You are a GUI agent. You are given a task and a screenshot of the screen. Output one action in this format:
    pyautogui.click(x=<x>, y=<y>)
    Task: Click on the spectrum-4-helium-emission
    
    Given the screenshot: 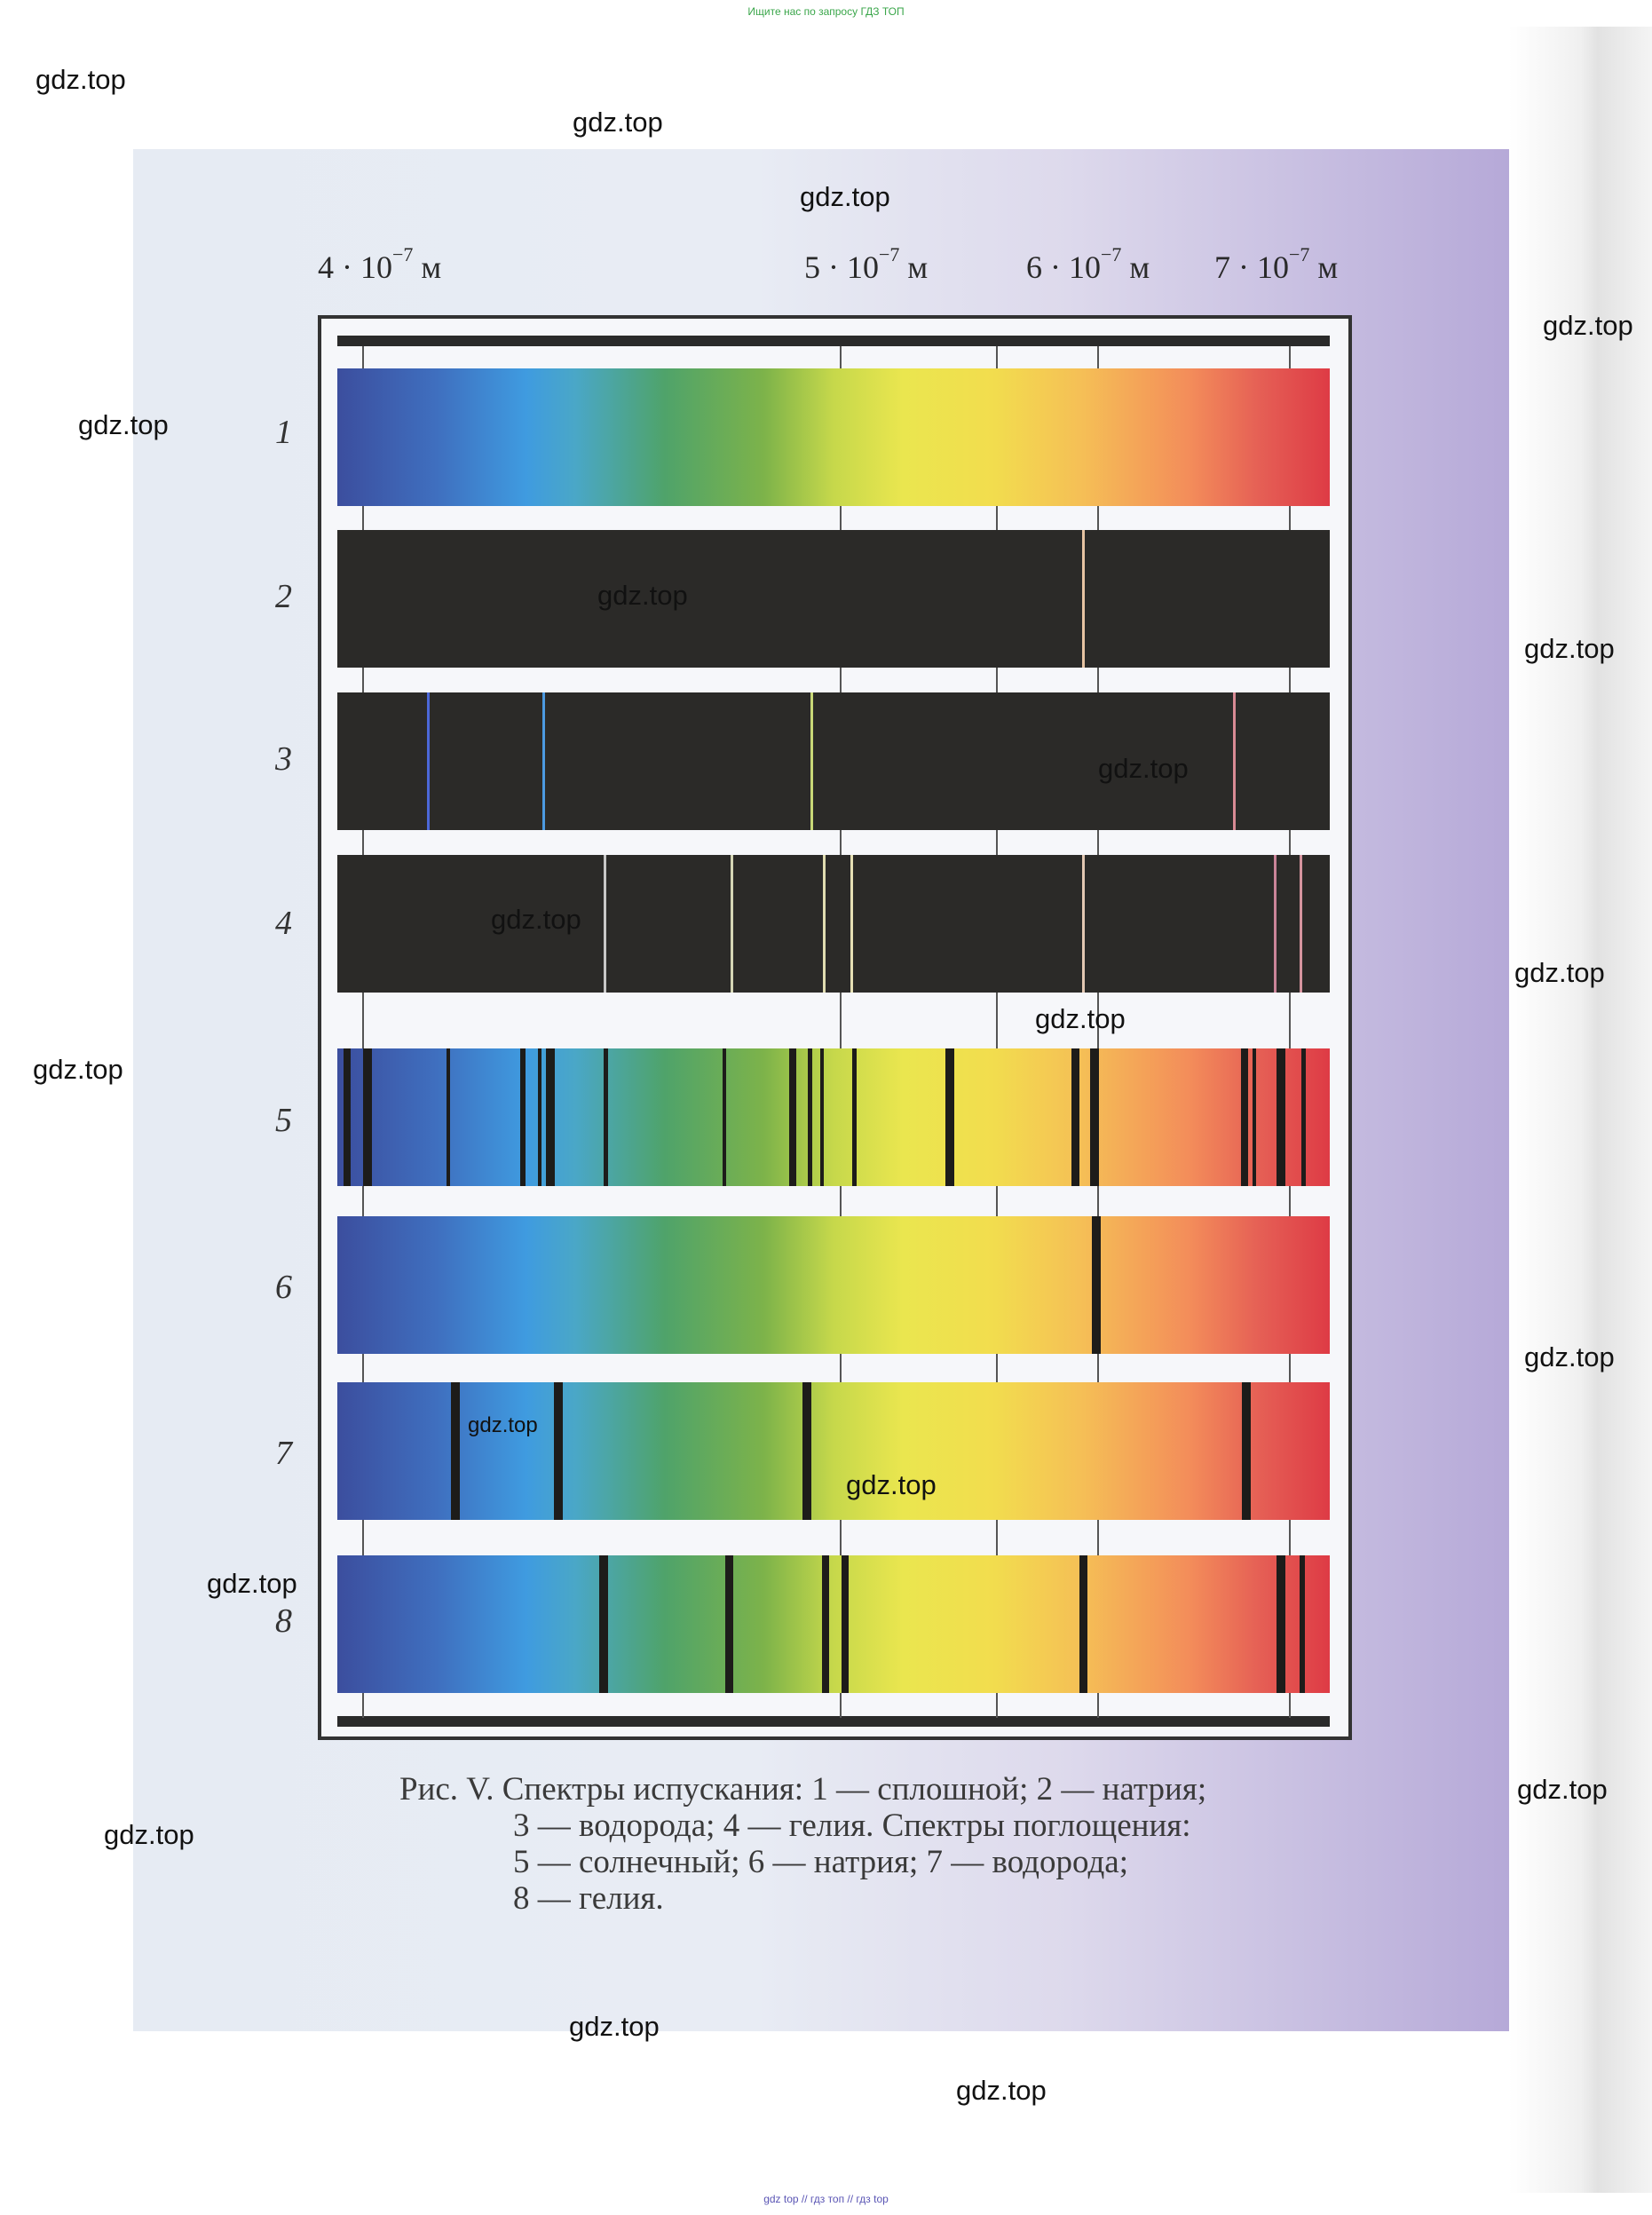 What is the action you would take?
    pyautogui.click(x=833, y=924)
    